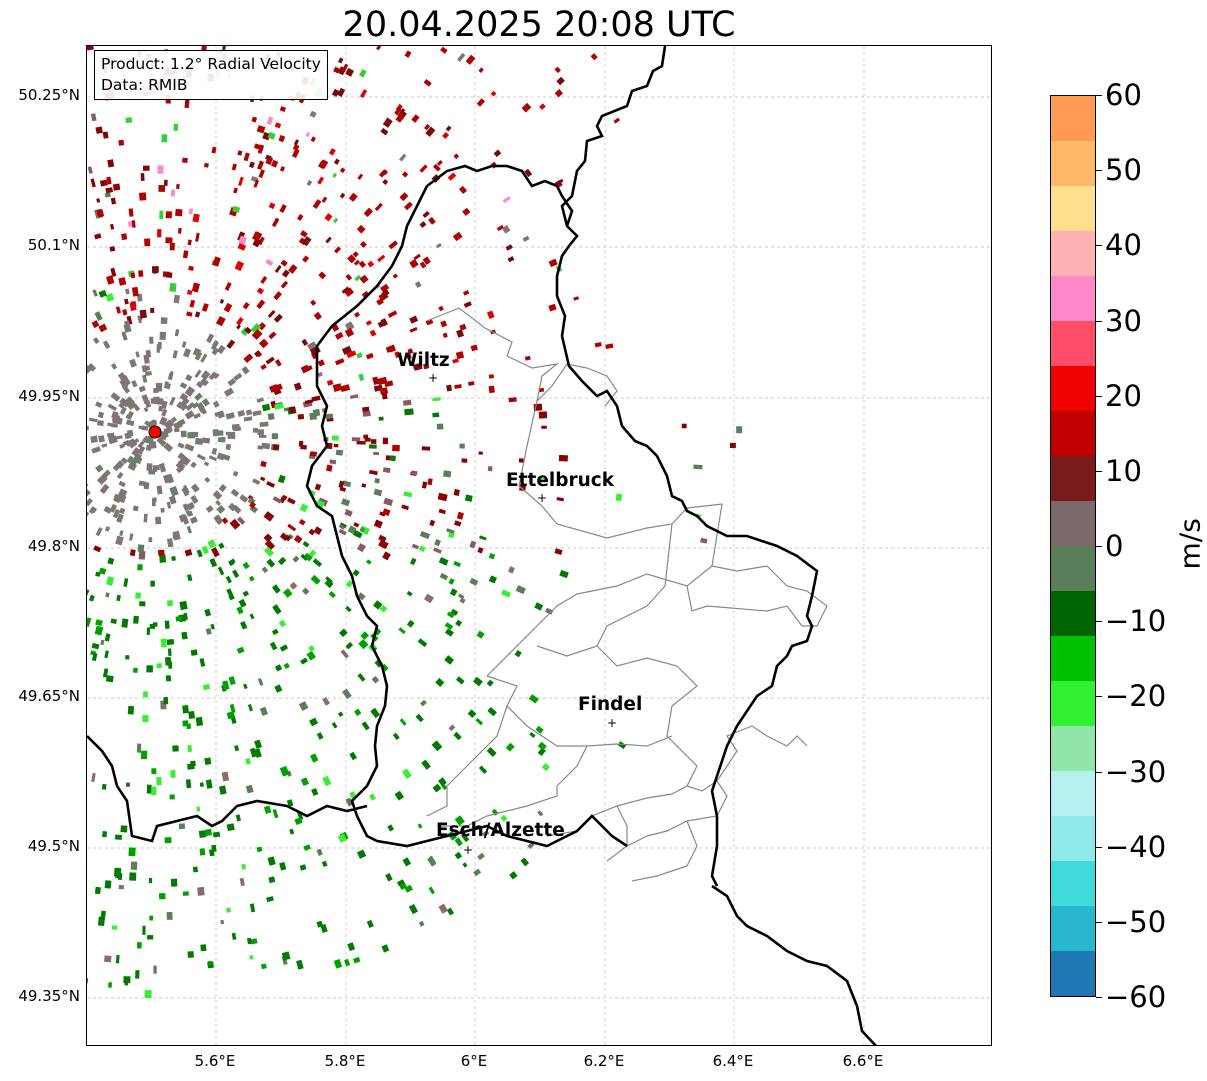 The image size is (1207, 1081). Describe the element at coordinates (49, 696) in the screenshot. I see `y-tick-label: 49.65°N` at that location.